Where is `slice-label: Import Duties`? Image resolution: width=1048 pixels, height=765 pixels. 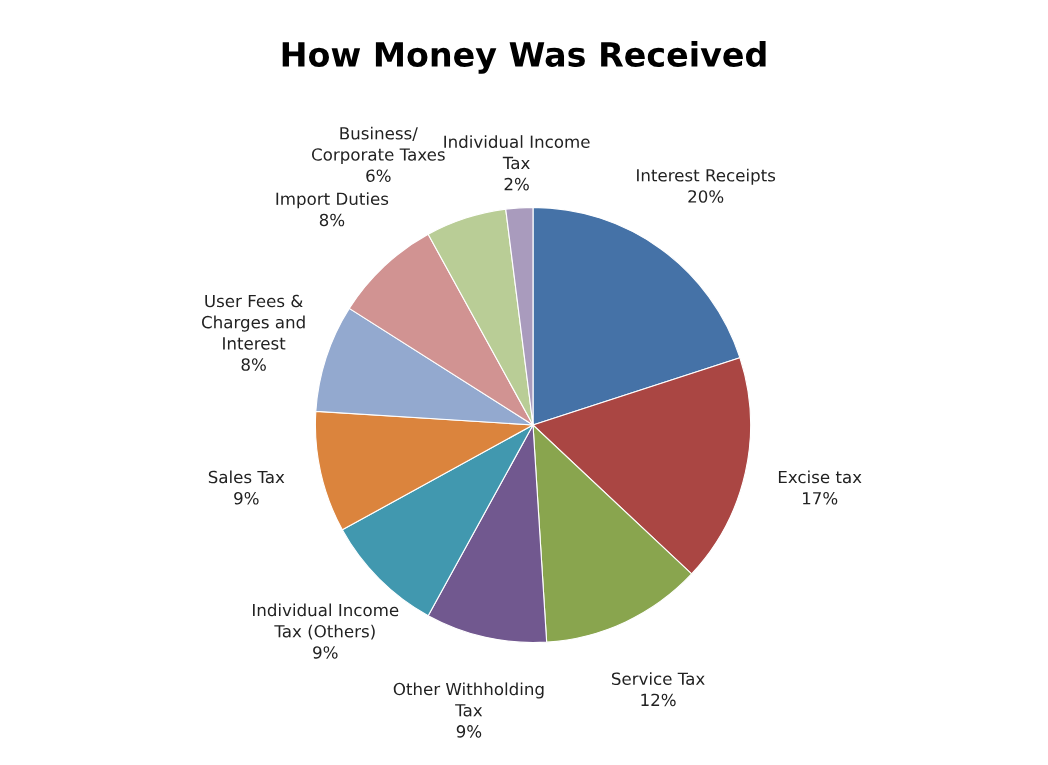
slice-label: Import Duties is located at coordinates (332, 200).